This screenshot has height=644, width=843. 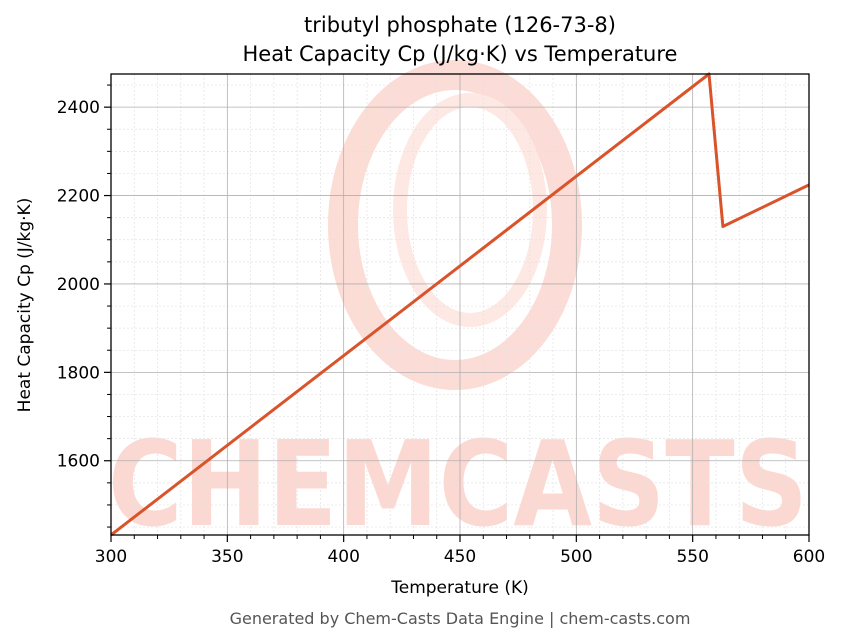 I want to click on y-axis-ticks: 1600 1800 2000 2200 2400, so click(x=84, y=306).